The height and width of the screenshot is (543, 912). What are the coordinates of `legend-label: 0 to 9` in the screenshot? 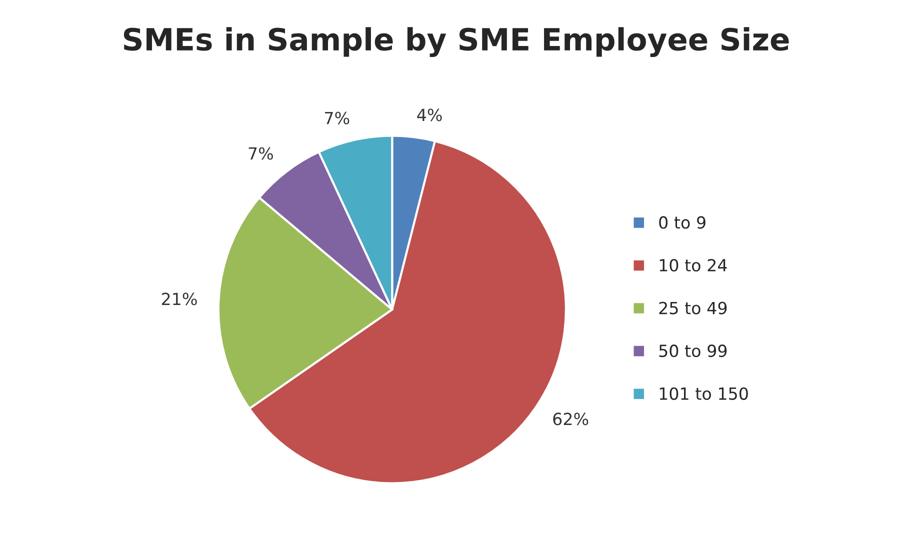 It's located at (682, 222).